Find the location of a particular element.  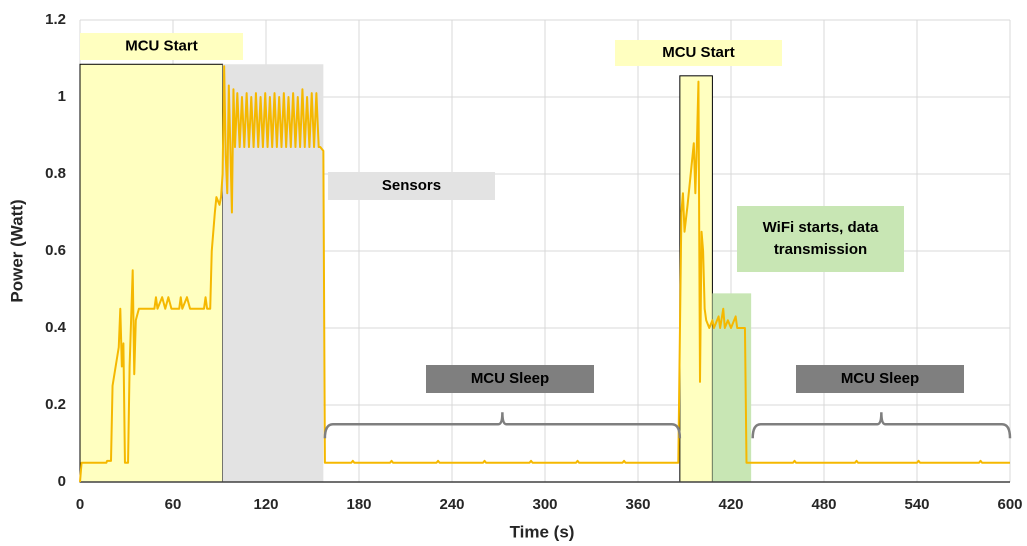

y-axis-title: Power (Watt) is located at coordinates (16, 250).